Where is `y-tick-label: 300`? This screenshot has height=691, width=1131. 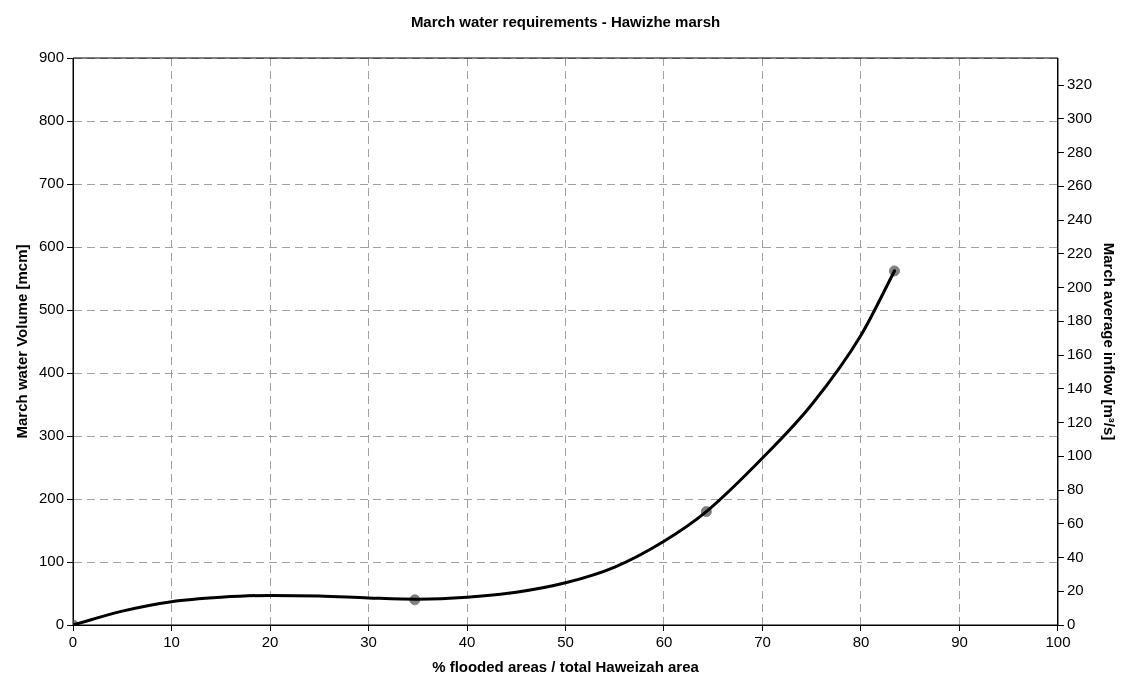 y-tick-label: 300 is located at coordinates (52, 435).